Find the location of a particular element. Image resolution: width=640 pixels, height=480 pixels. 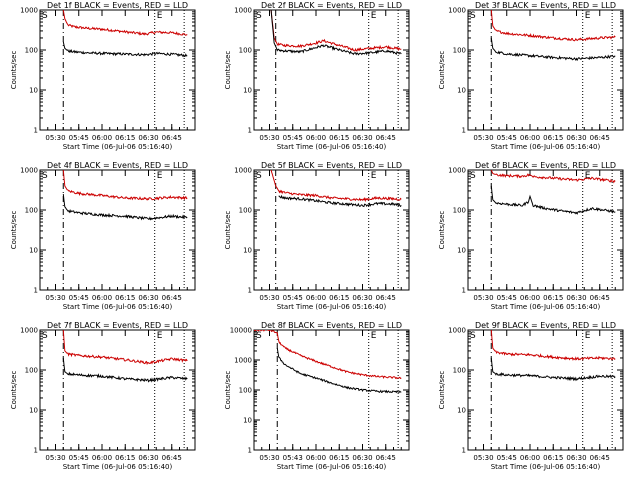

plot-frame is located at coordinates (331, 70).